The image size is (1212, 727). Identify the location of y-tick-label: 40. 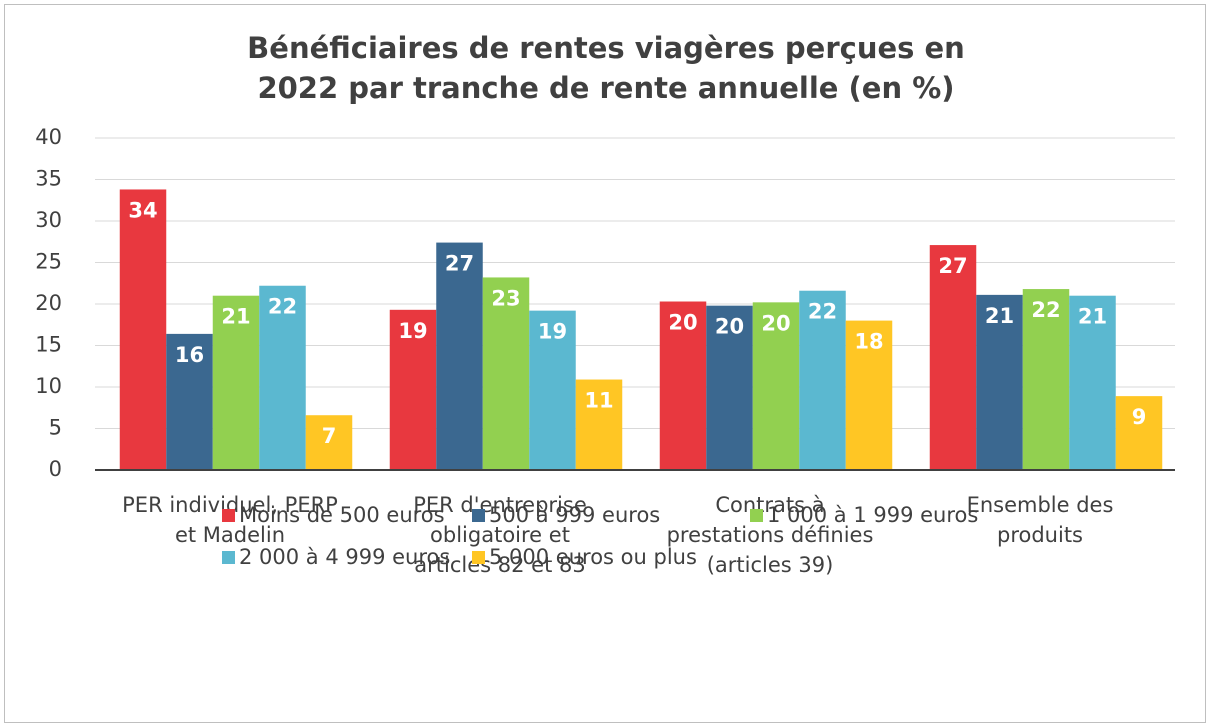
(48, 137).